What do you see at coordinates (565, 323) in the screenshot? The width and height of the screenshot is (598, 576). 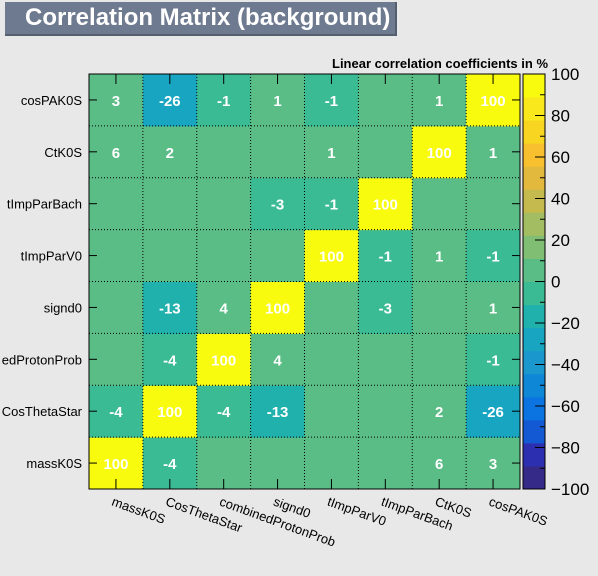 I see `colorbar-tick-label: −20` at bounding box center [565, 323].